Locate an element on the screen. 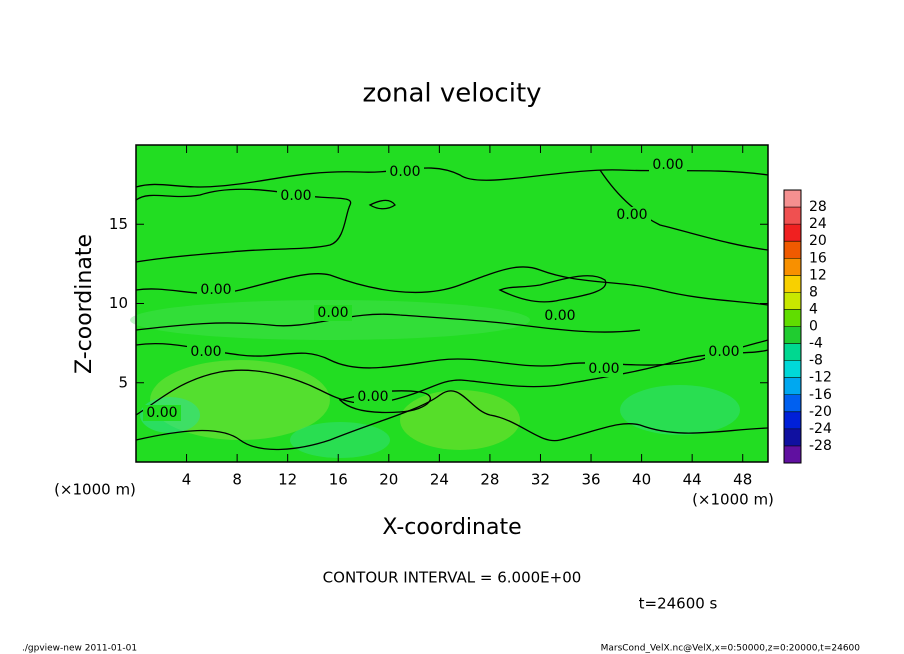  colorbar-label: 24 is located at coordinates (818, 224).